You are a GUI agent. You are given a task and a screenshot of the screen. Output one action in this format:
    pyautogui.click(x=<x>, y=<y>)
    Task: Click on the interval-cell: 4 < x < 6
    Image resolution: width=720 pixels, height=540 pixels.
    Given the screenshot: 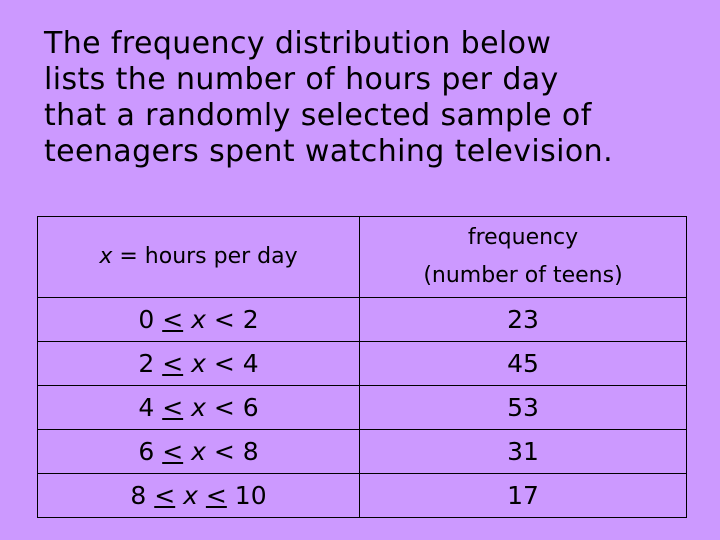 What is the action you would take?
    pyautogui.click(x=198, y=407)
    